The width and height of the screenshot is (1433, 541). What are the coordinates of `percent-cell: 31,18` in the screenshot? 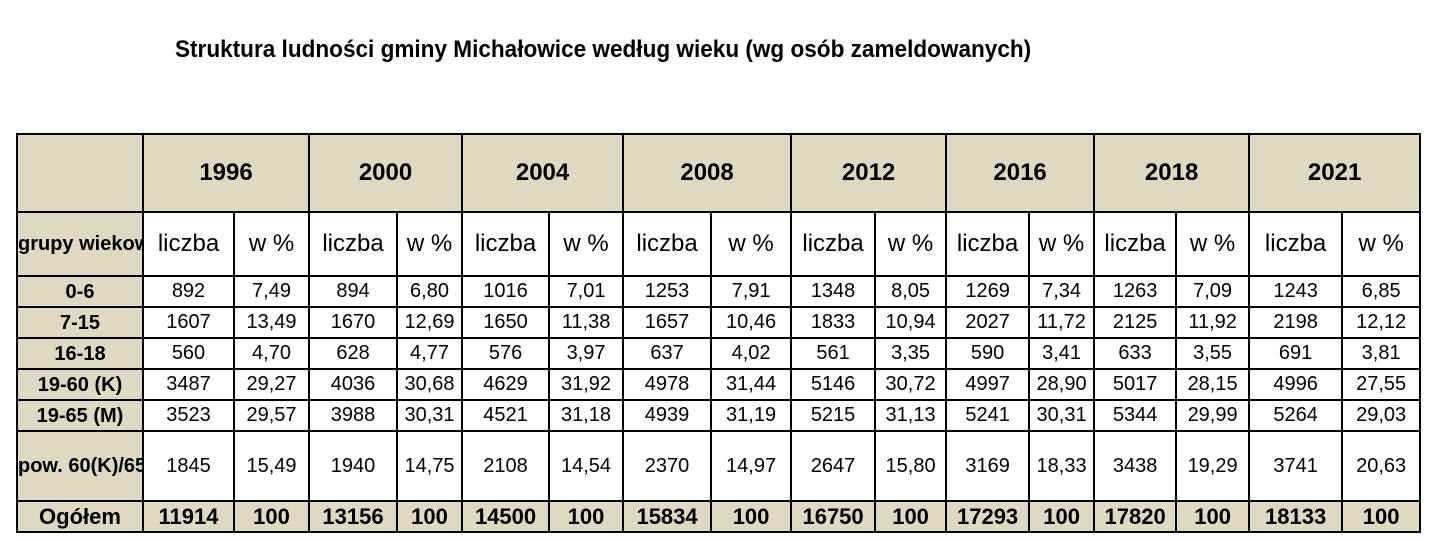 It's located at (586, 415).